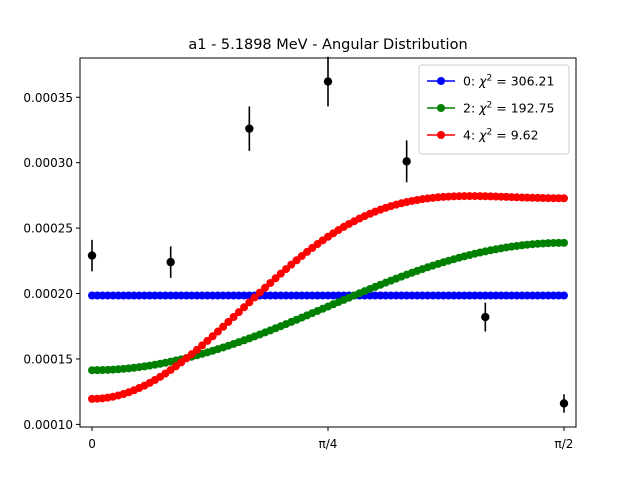  I want to click on legend-label: 4: χ2 = 9.62, so click(501, 135).